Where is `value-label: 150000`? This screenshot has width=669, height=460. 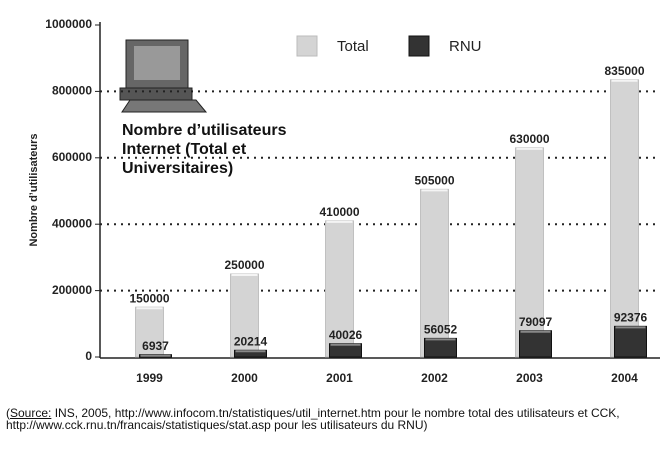 value-label: 150000 is located at coordinates (149, 298).